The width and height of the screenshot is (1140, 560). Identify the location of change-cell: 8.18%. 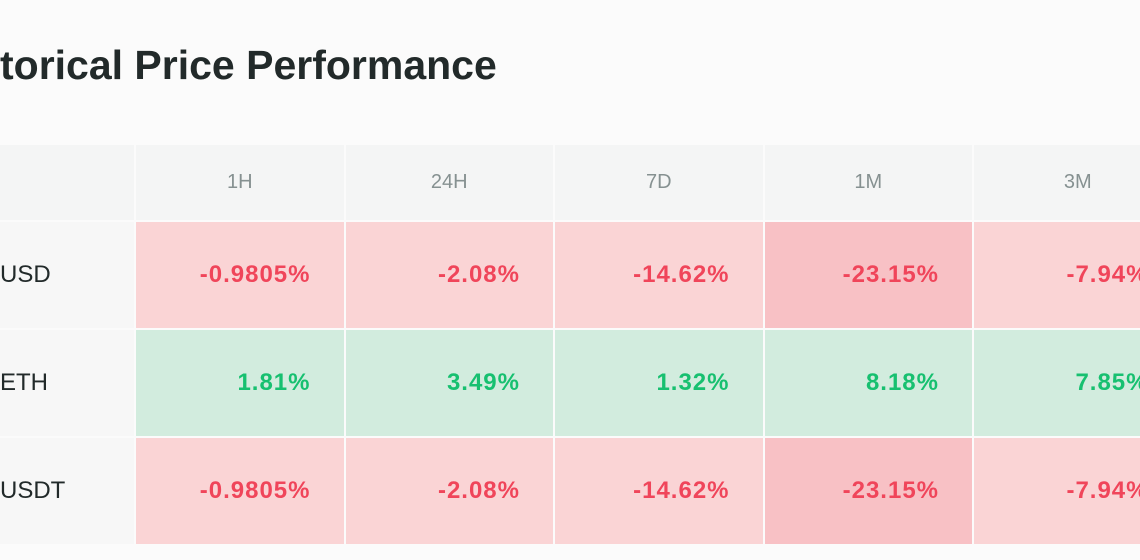
(868, 383).